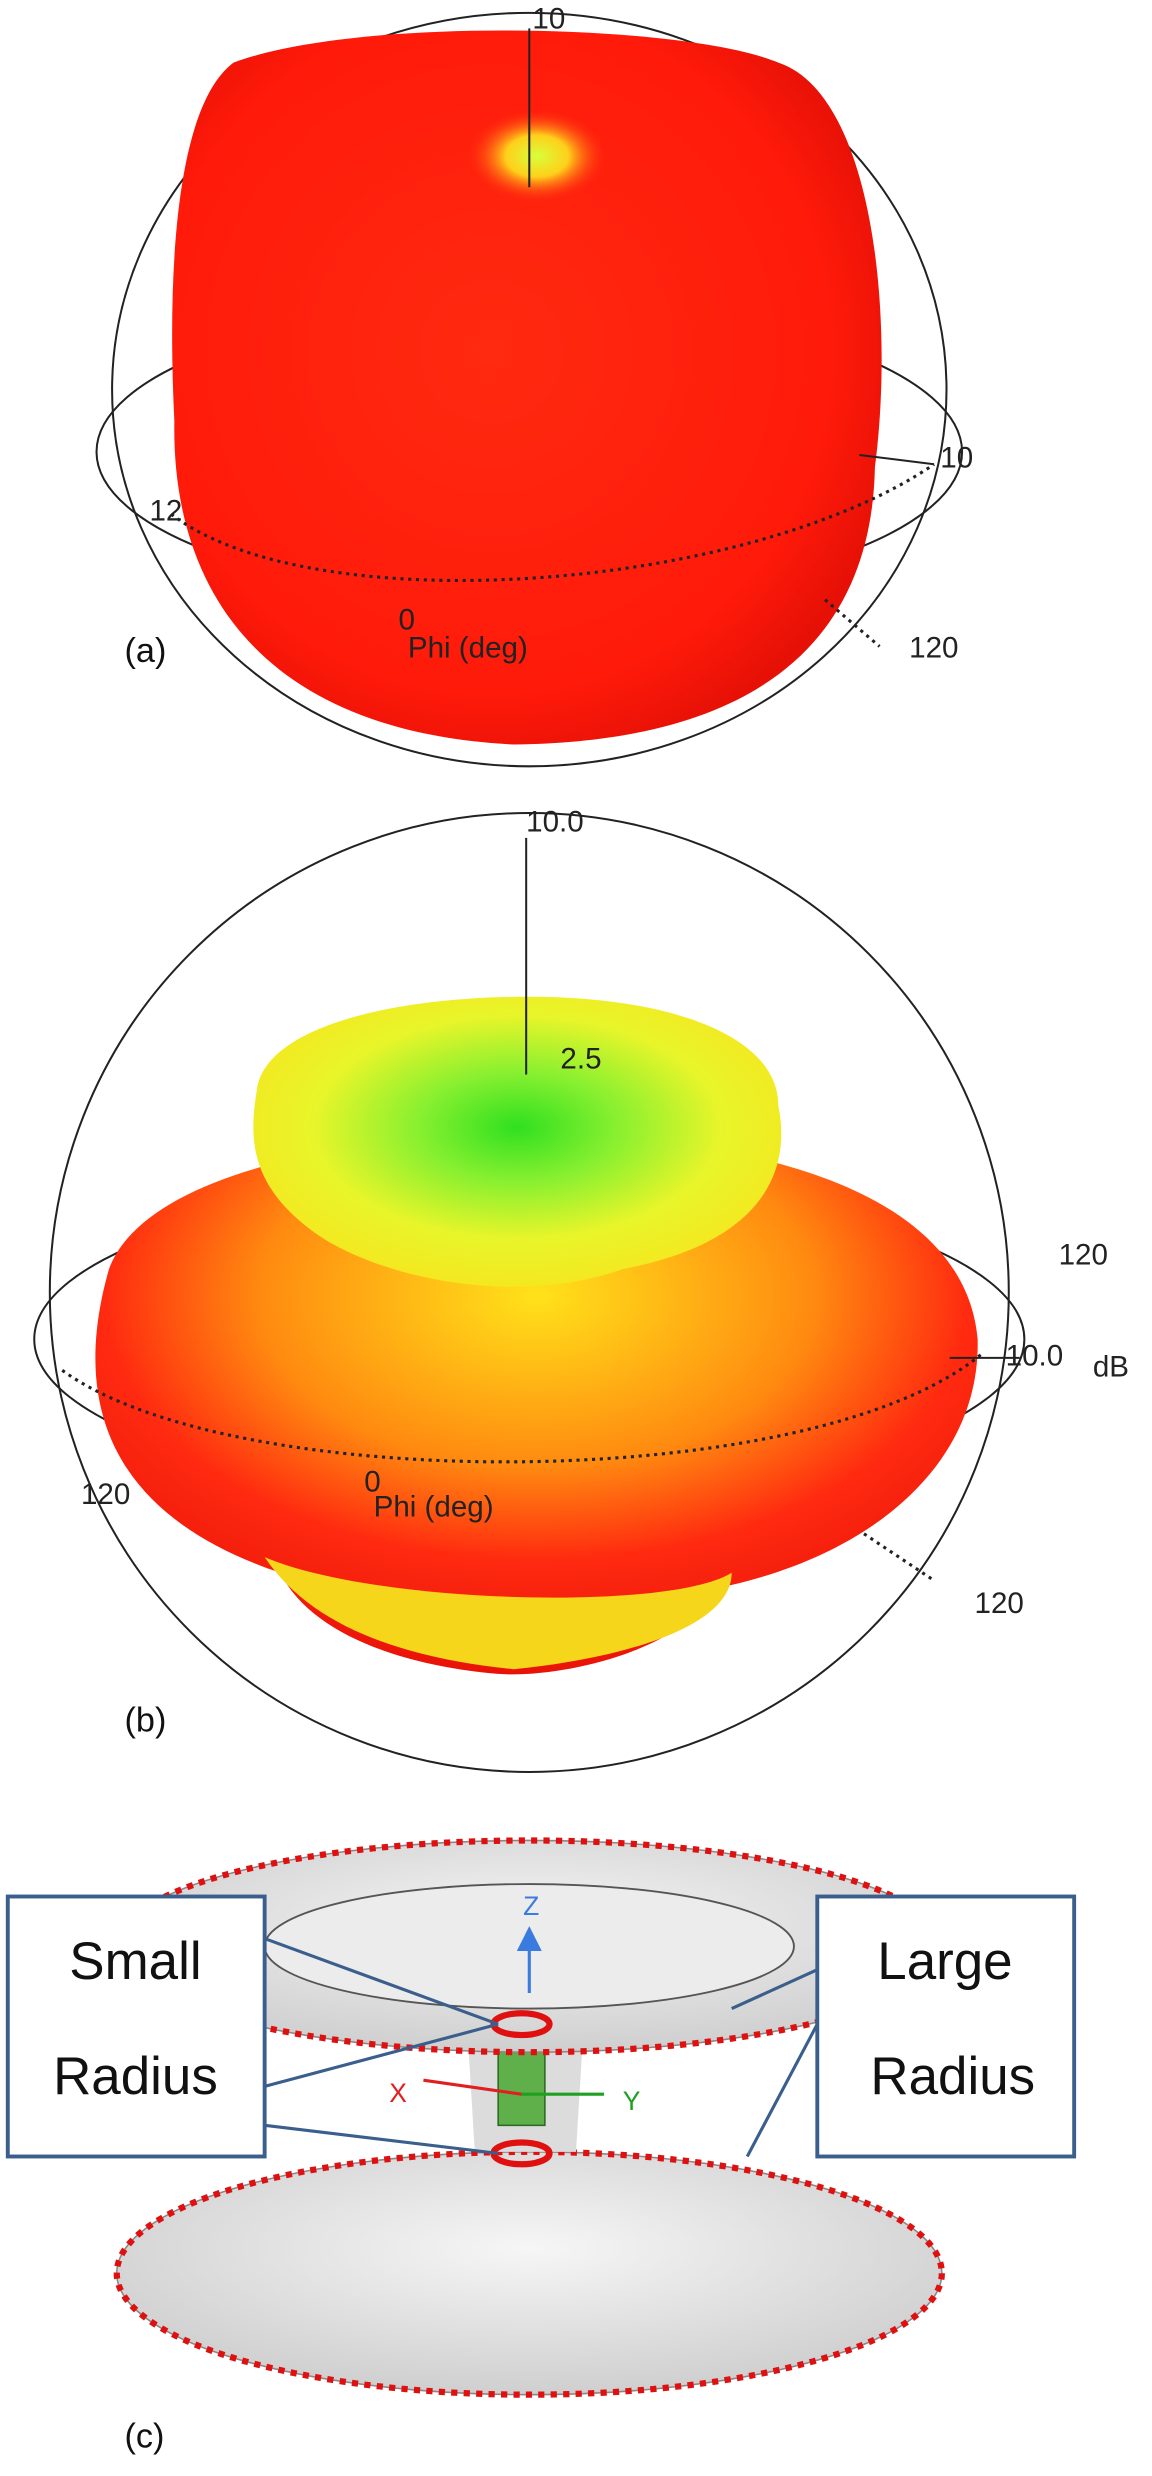 This screenshot has width=1152, height=2476. I want to click on z-label: Z, so click(531, 1906).